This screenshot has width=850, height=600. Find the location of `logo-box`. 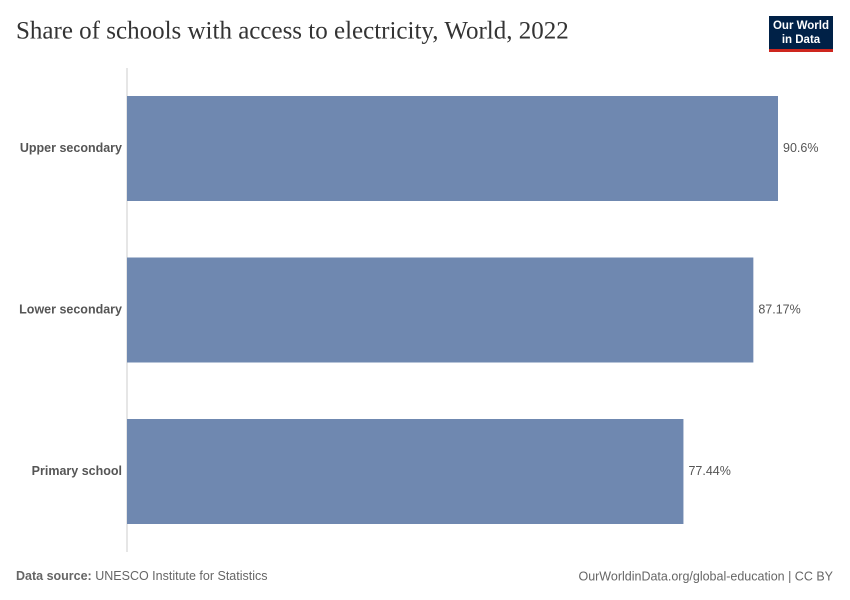

logo-box is located at coordinates (801, 32).